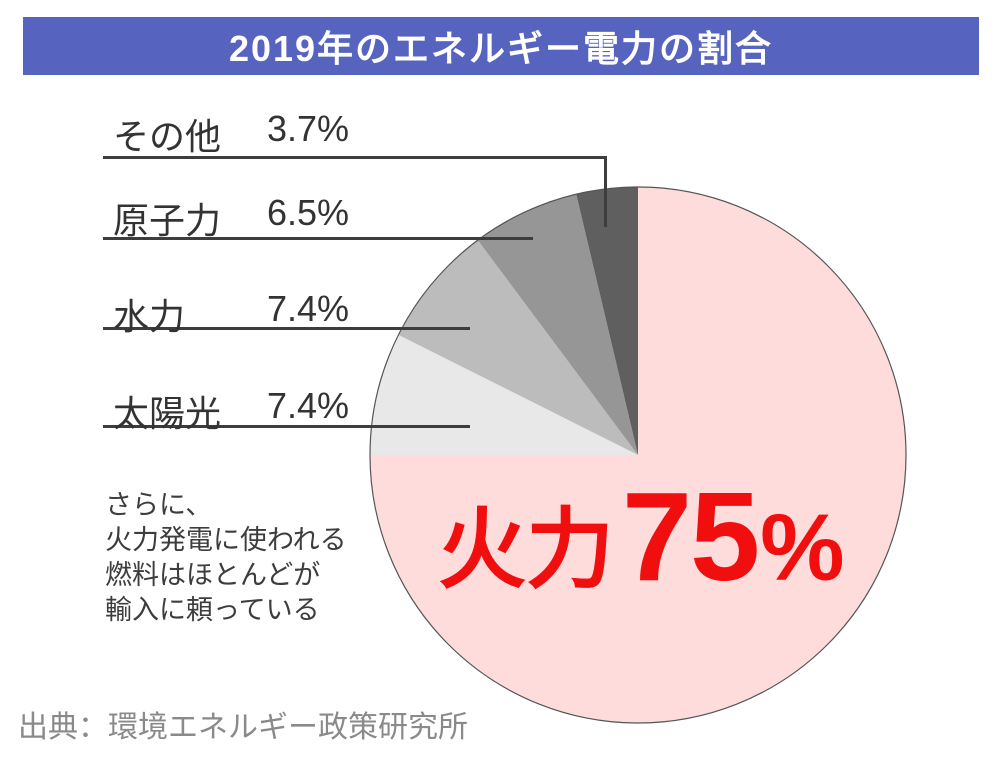 This screenshot has height=759, width=1000. What do you see at coordinates (504, 394) in the screenshot?
I see `pie-slice-solar` at bounding box center [504, 394].